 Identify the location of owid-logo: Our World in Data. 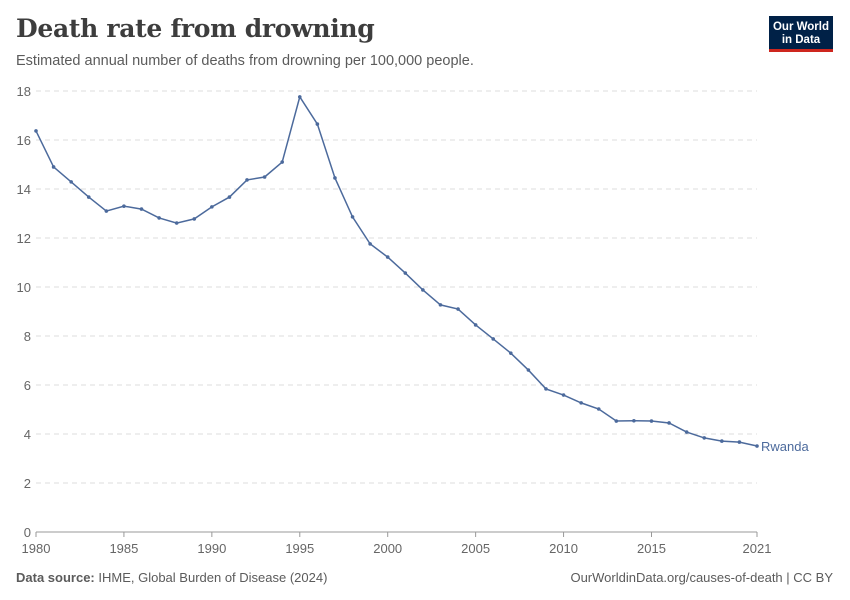
(801, 34).